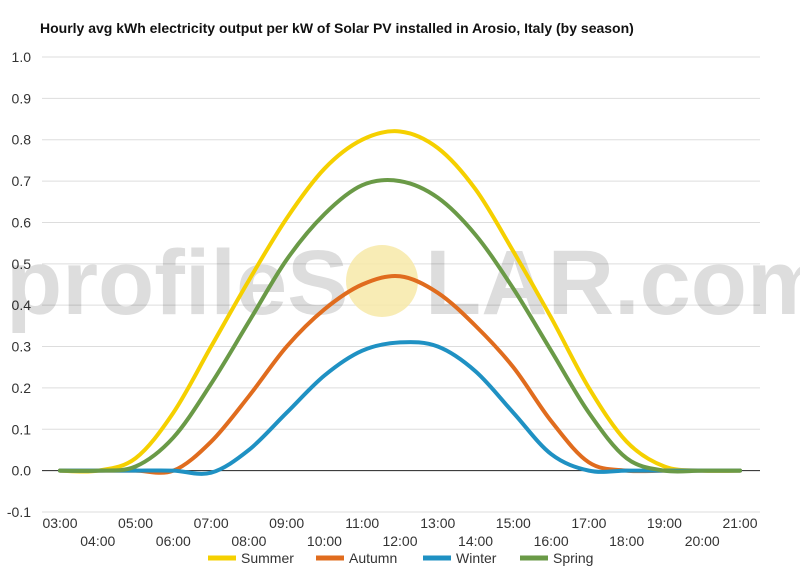 The width and height of the screenshot is (800, 575). Describe the element at coordinates (612, 283) in the screenshot. I see `watermark-text-right: LAR.com` at that location.